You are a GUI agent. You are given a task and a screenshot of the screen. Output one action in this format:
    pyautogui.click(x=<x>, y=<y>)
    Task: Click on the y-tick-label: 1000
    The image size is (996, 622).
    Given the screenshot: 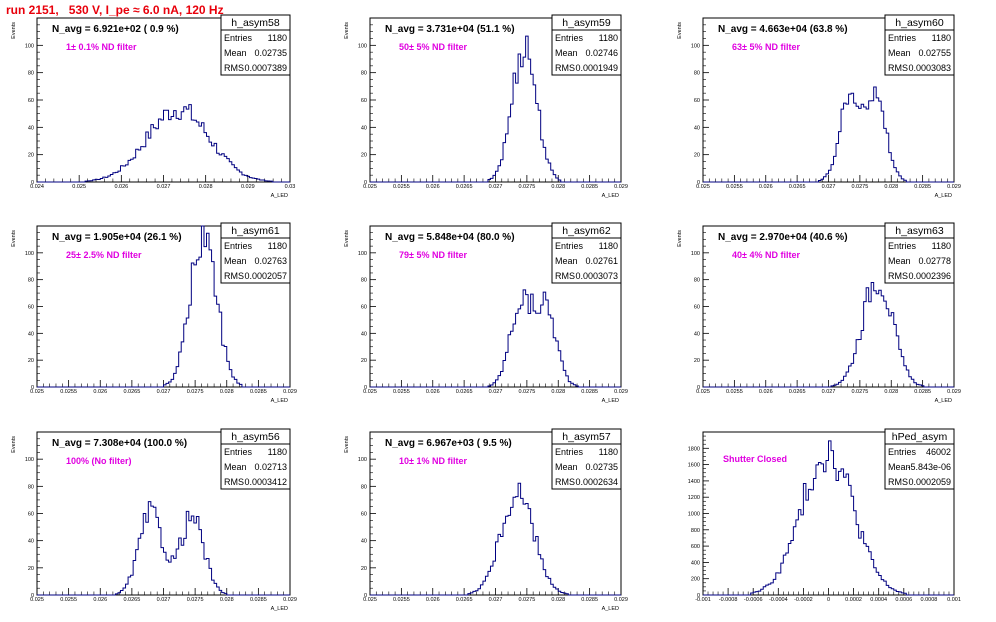 What is the action you would take?
    pyautogui.click(x=694, y=515)
    